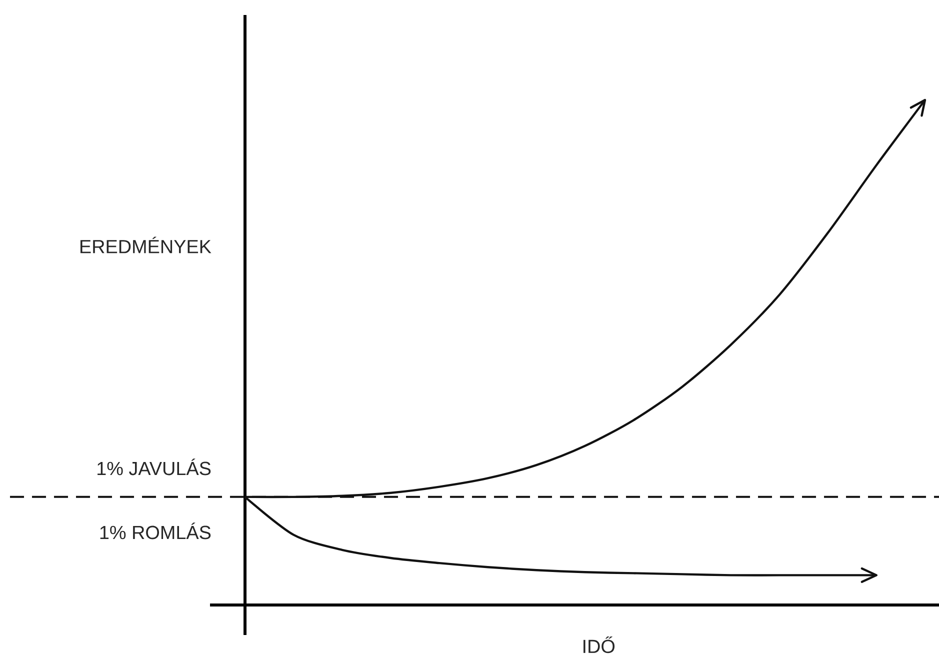 Image resolution: width=939 pixels, height=659 pixels. I want to click on x-axis-title: IDŐ, so click(599, 645).